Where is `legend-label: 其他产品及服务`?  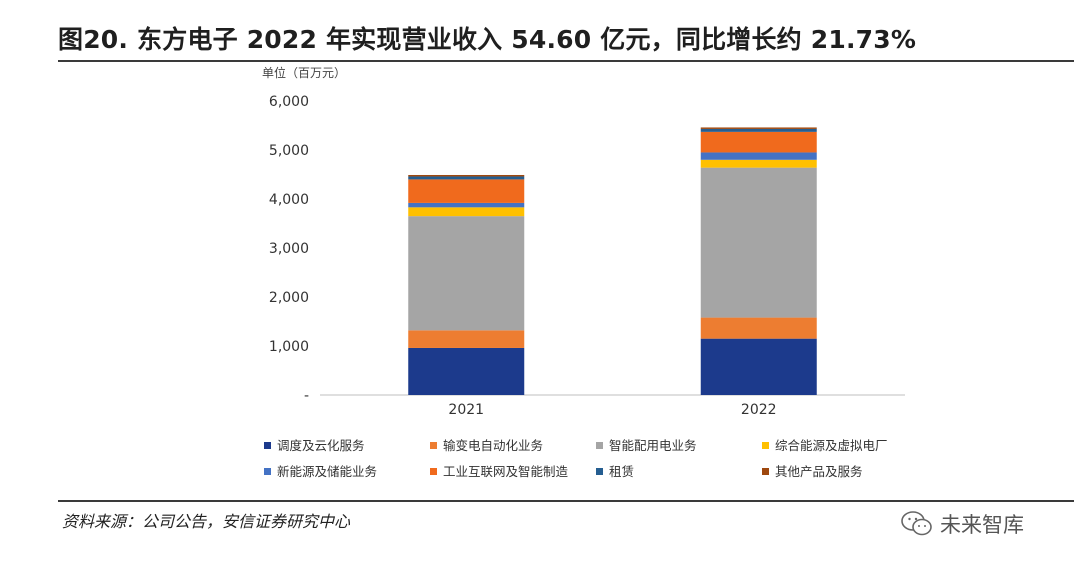 legend-label: 其他产品及服务 is located at coordinates (819, 471).